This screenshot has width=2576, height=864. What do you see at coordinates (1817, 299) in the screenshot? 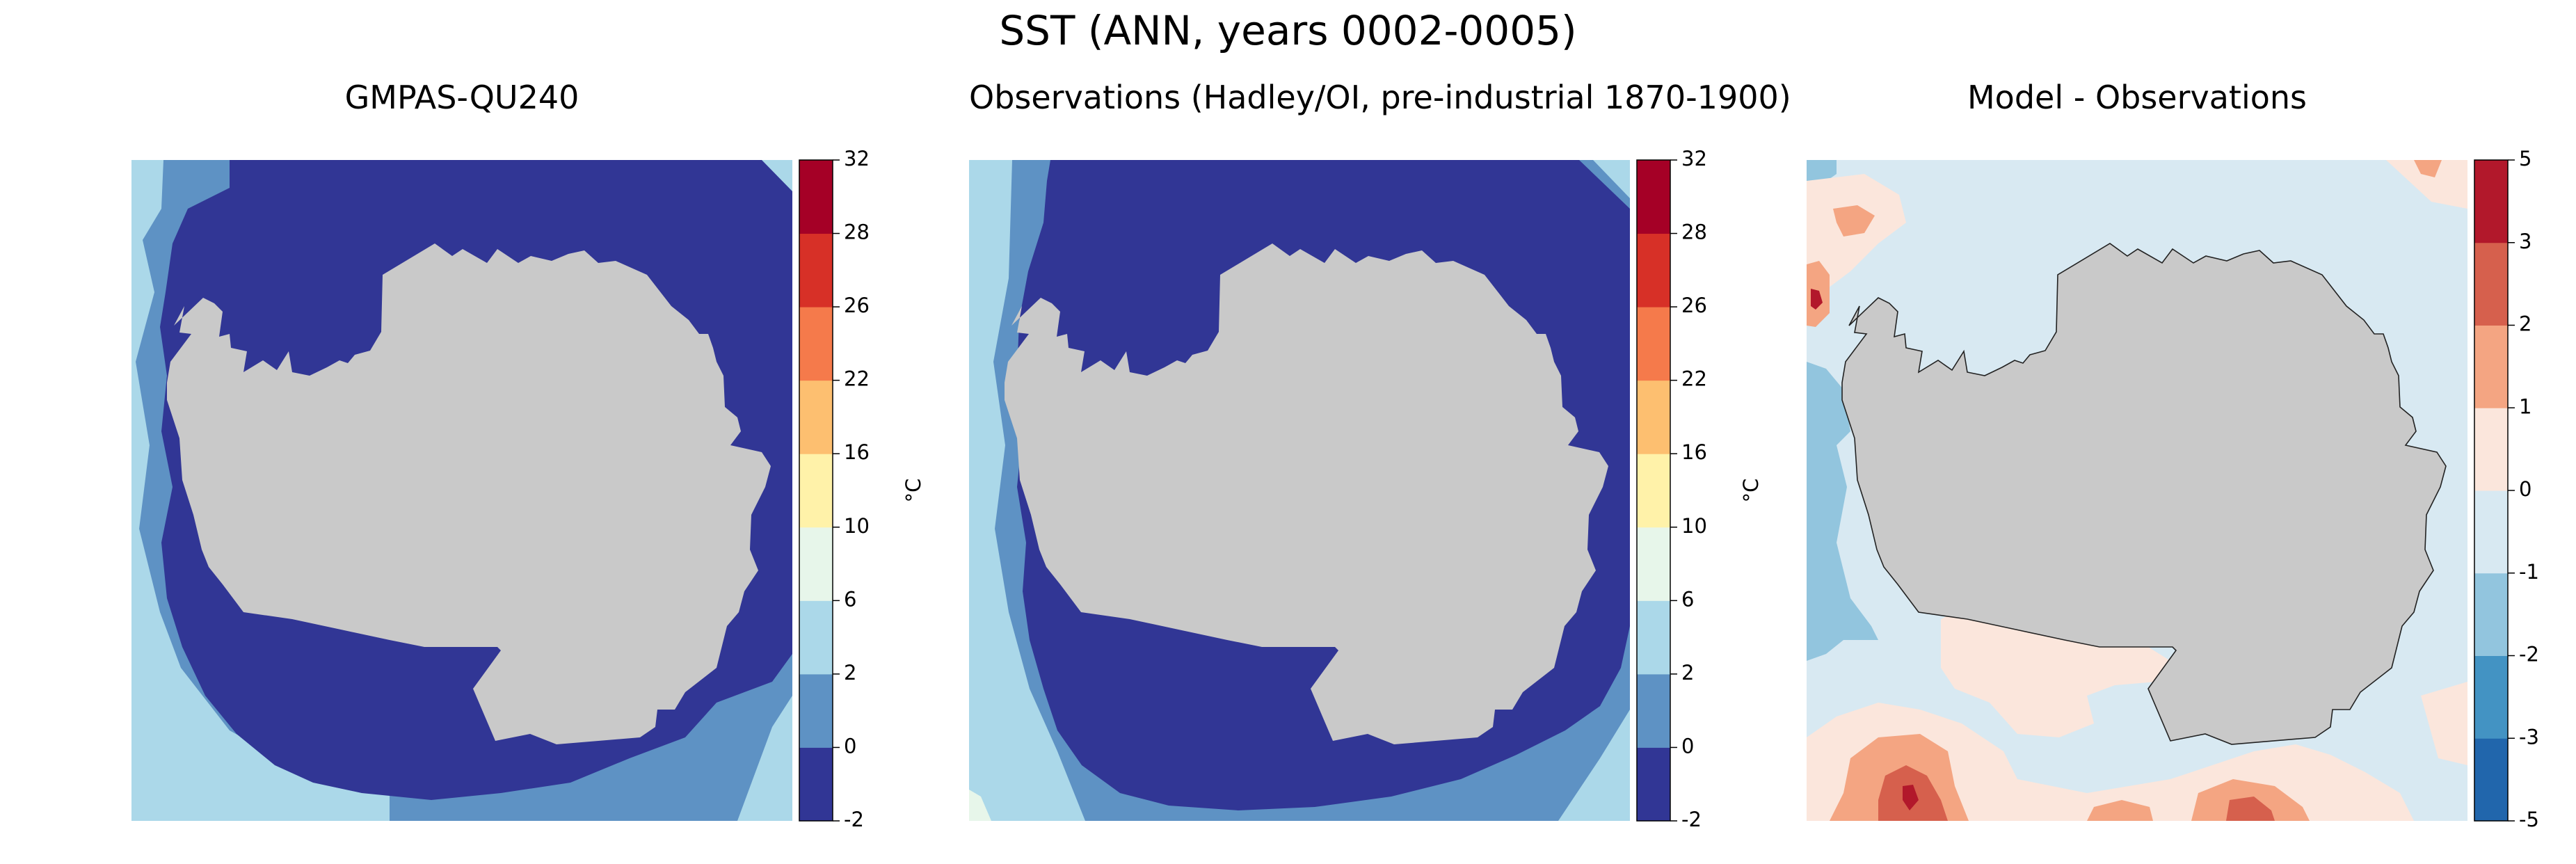
I see `diff-band-3-to-5-west` at bounding box center [1817, 299].